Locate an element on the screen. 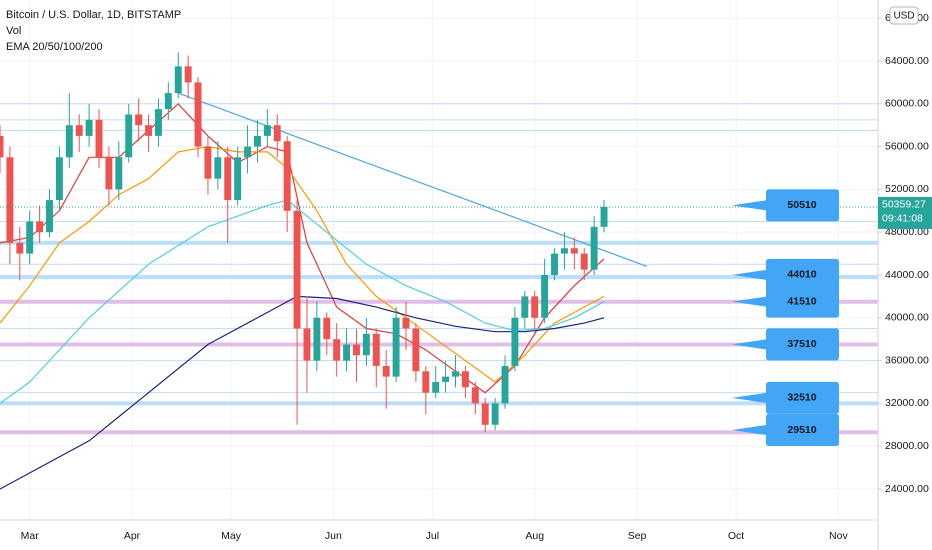 This screenshot has width=932, height=550. currency-badge is located at coordinates (904, 15).